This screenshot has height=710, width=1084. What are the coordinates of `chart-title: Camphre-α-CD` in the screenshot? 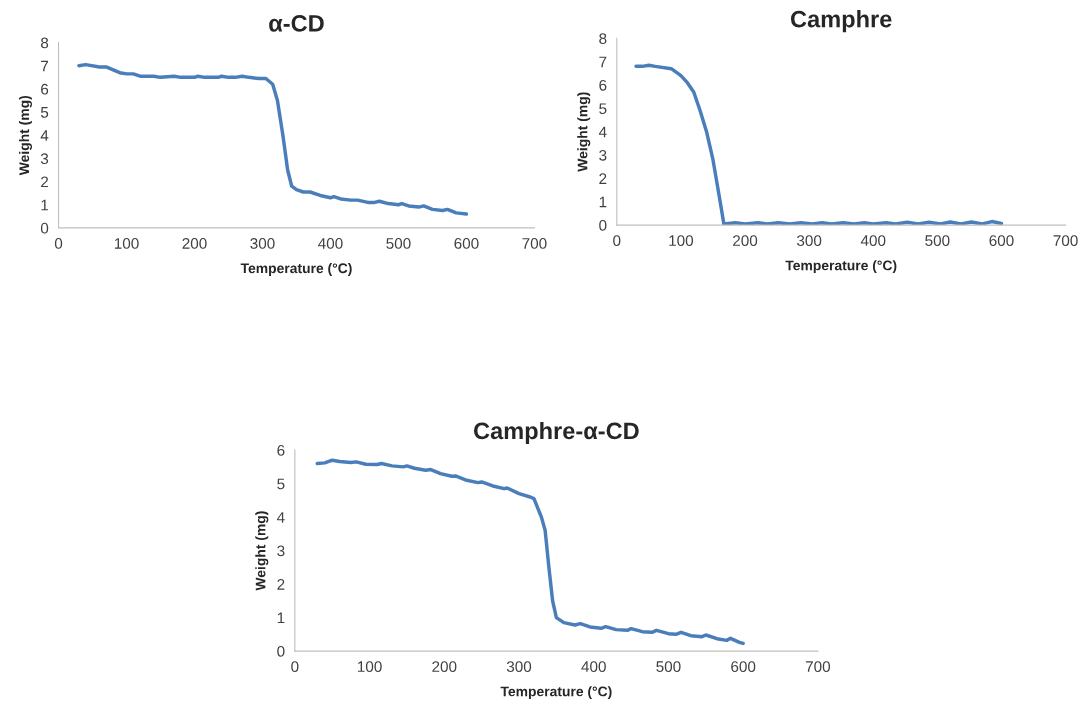 It's located at (556, 432).